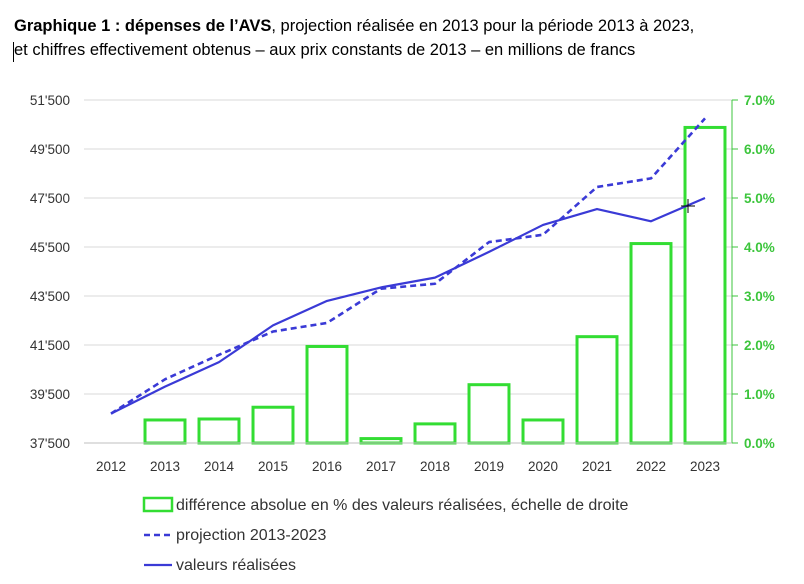 The image size is (804, 584). I want to click on x-tick-label: 2014, so click(219, 466).